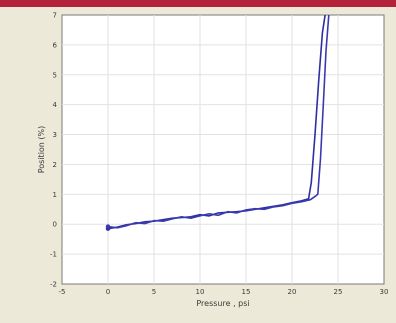 This screenshot has height=323, width=396. What do you see at coordinates (55, 75) in the screenshot?
I see `y-tick-label: 5` at bounding box center [55, 75].